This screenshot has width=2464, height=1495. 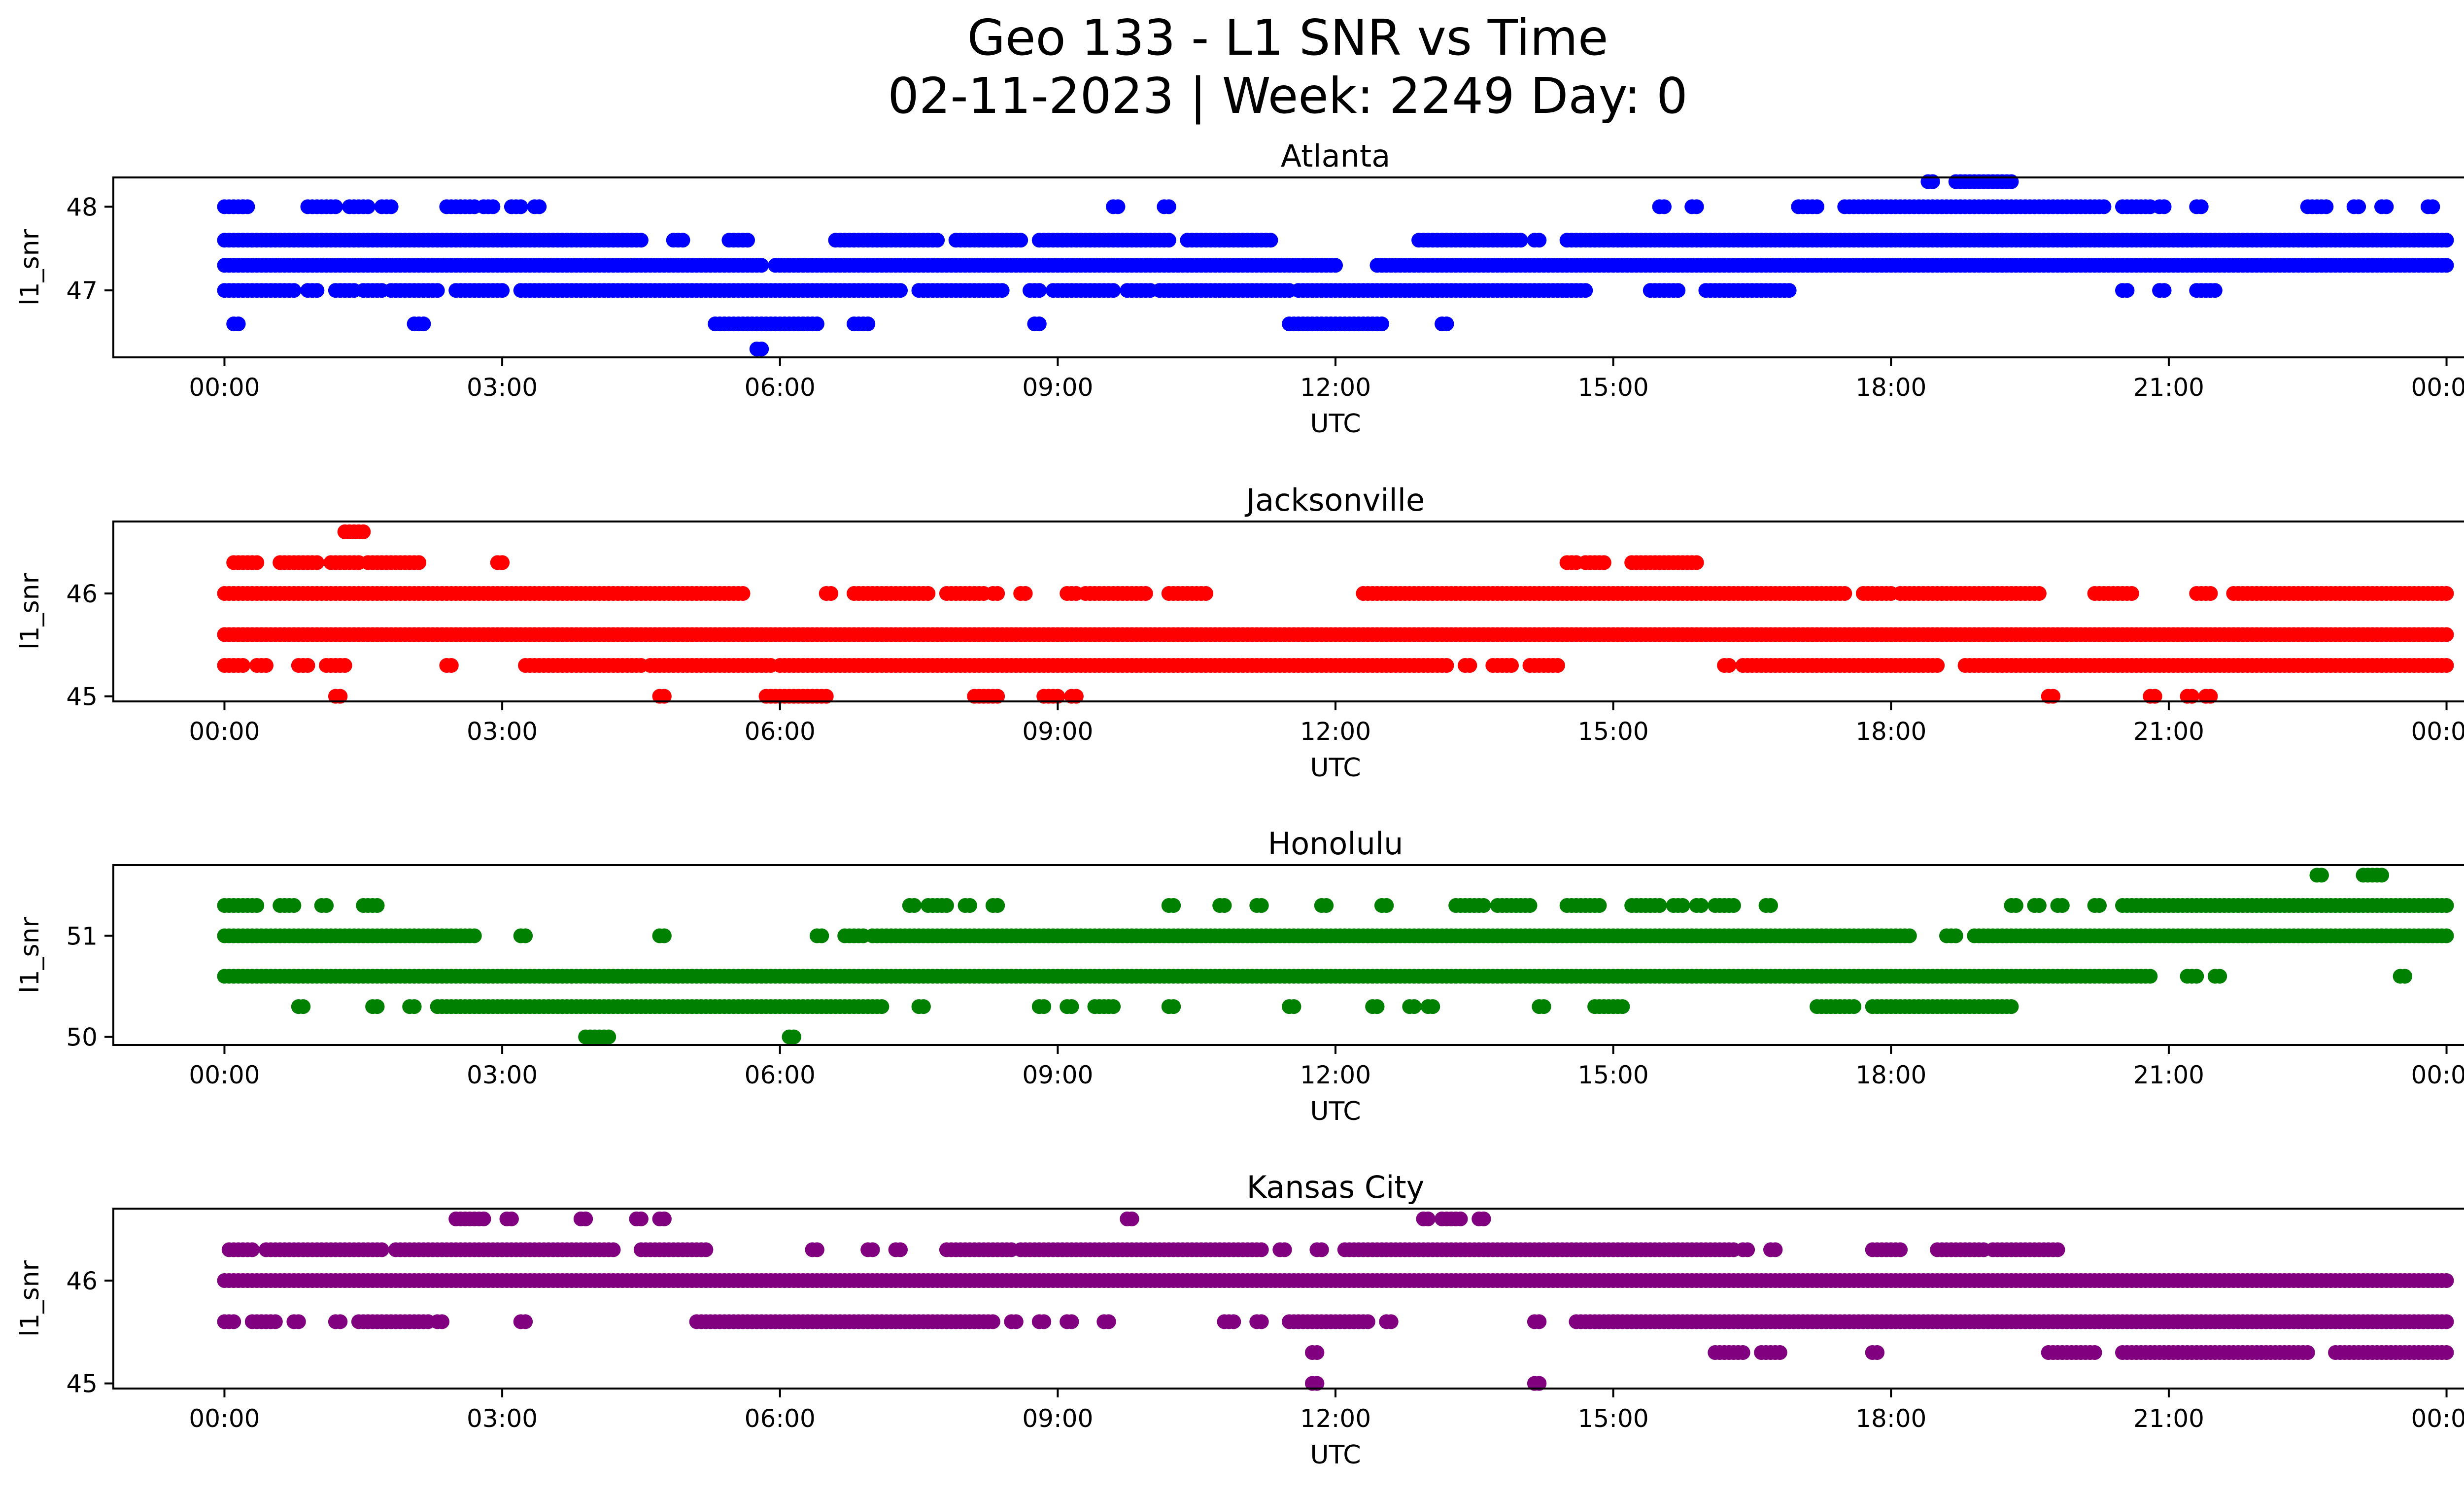 What do you see at coordinates (502, 1075) in the screenshot?
I see `x-tick-label: 03:00` at bounding box center [502, 1075].